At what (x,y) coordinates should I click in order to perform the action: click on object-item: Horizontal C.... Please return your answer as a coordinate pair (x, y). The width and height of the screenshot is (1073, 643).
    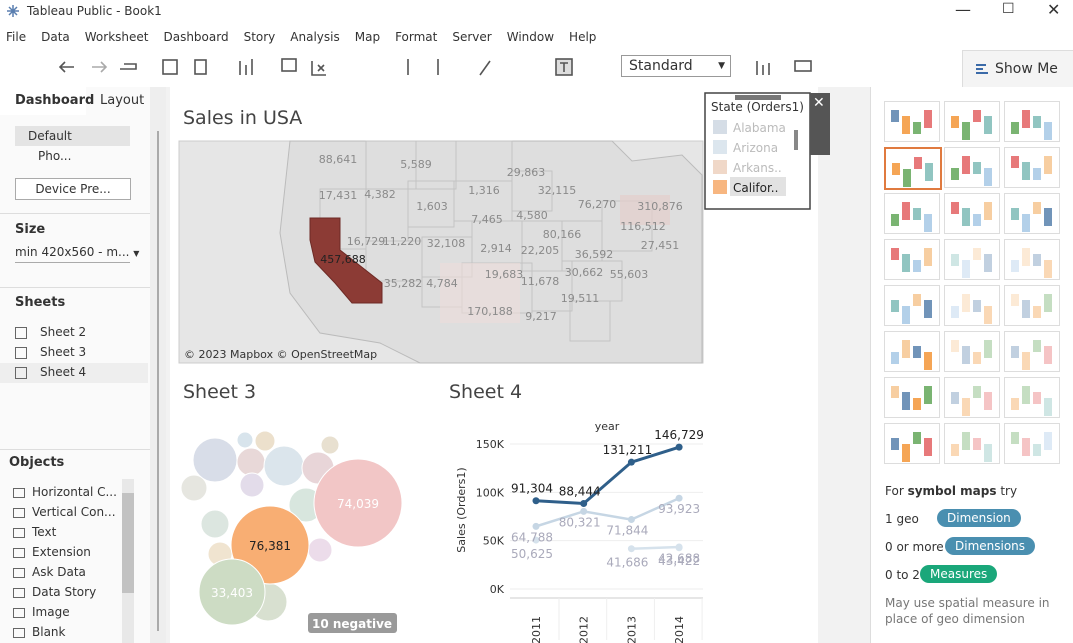
    Looking at the image, I should click on (74, 492).